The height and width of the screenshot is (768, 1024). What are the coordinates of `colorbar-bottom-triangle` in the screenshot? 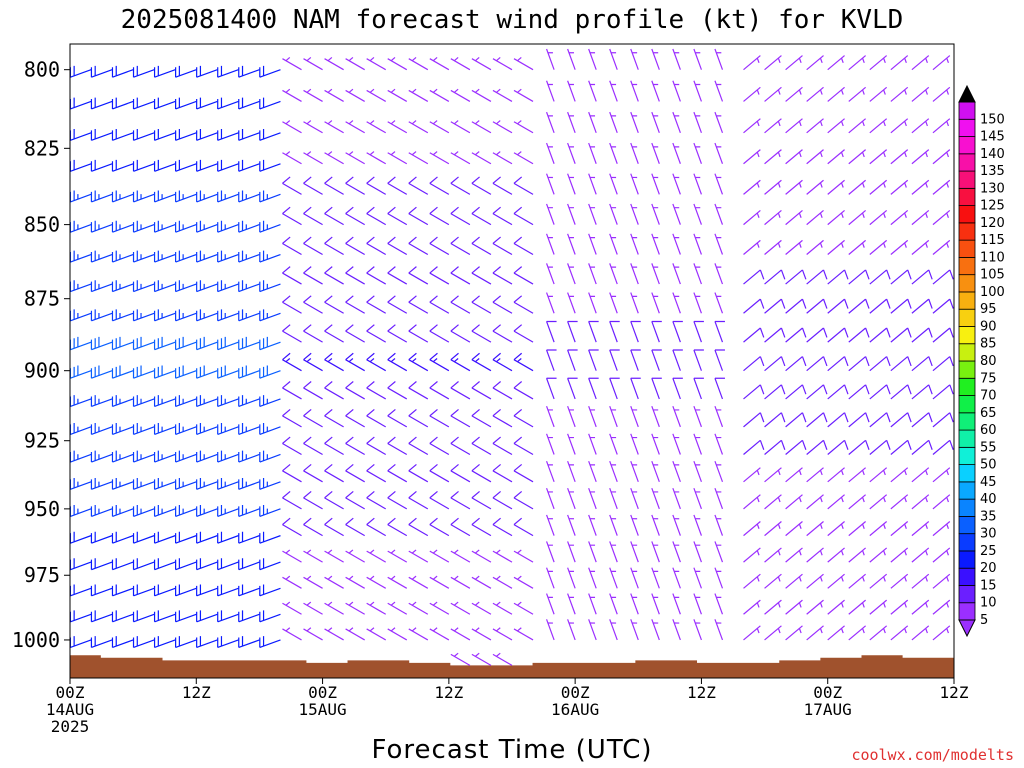 It's located at (967, 628).